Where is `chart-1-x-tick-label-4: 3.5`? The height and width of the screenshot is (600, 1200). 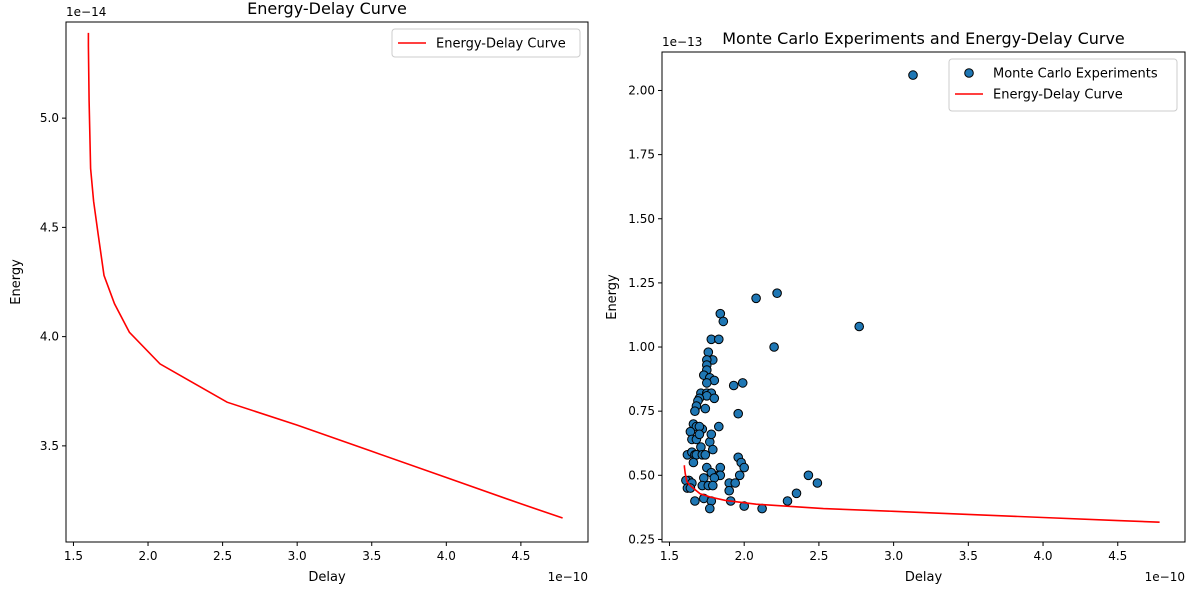
chart-1-x-tick-label-4: 3.5 is located at coordinates (968, 556).